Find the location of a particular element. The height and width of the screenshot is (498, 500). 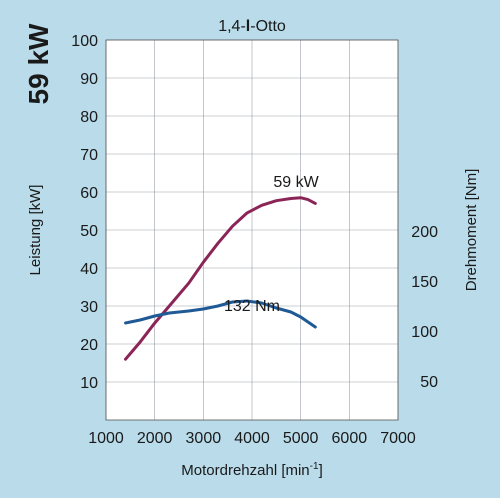

y-axis-right-ticks: 50 100 150 200 is located at coordinates (424, 307).